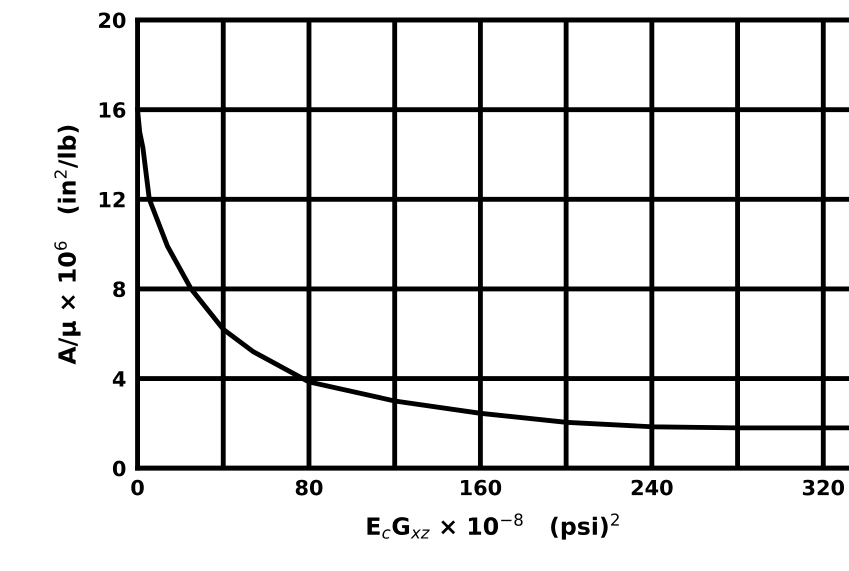 Image resolution: width=849 pixels, height=571 pixels. I want to click on y-tick-label: 20, so click(112, 20).